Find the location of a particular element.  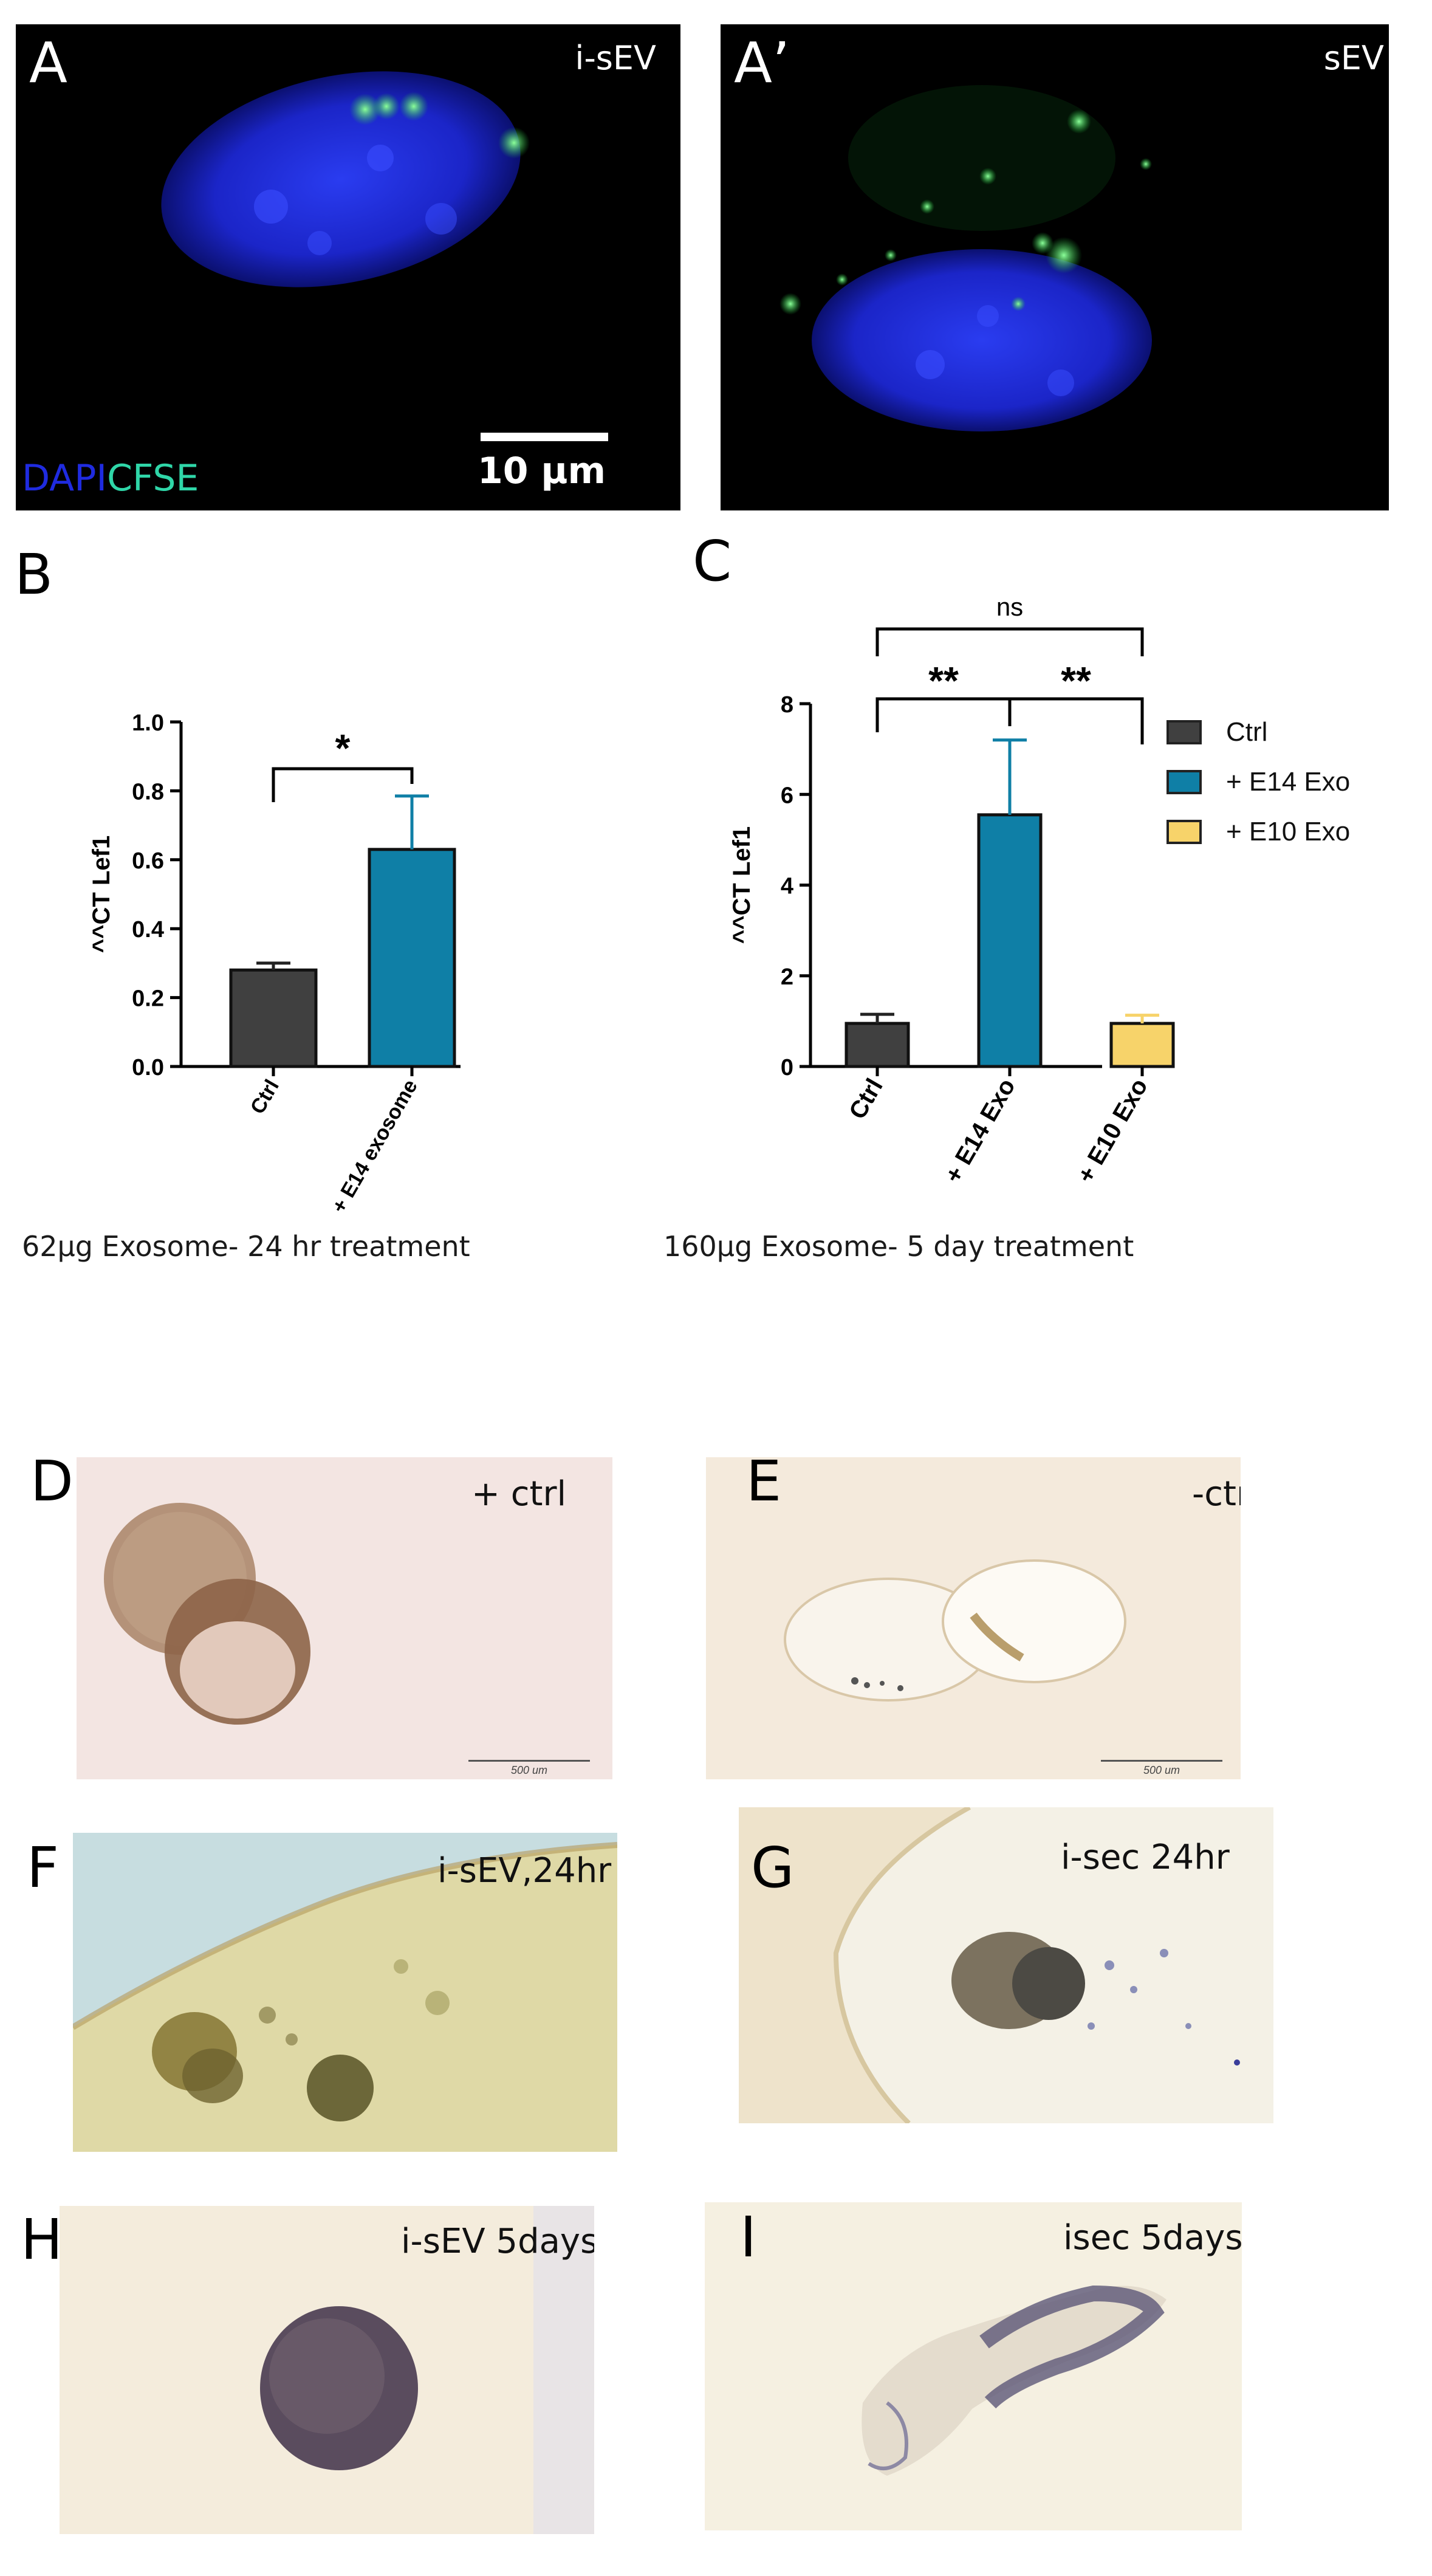

panel-g-micrograph: i-sec 24hr is located at coordinates (1006, 1965).